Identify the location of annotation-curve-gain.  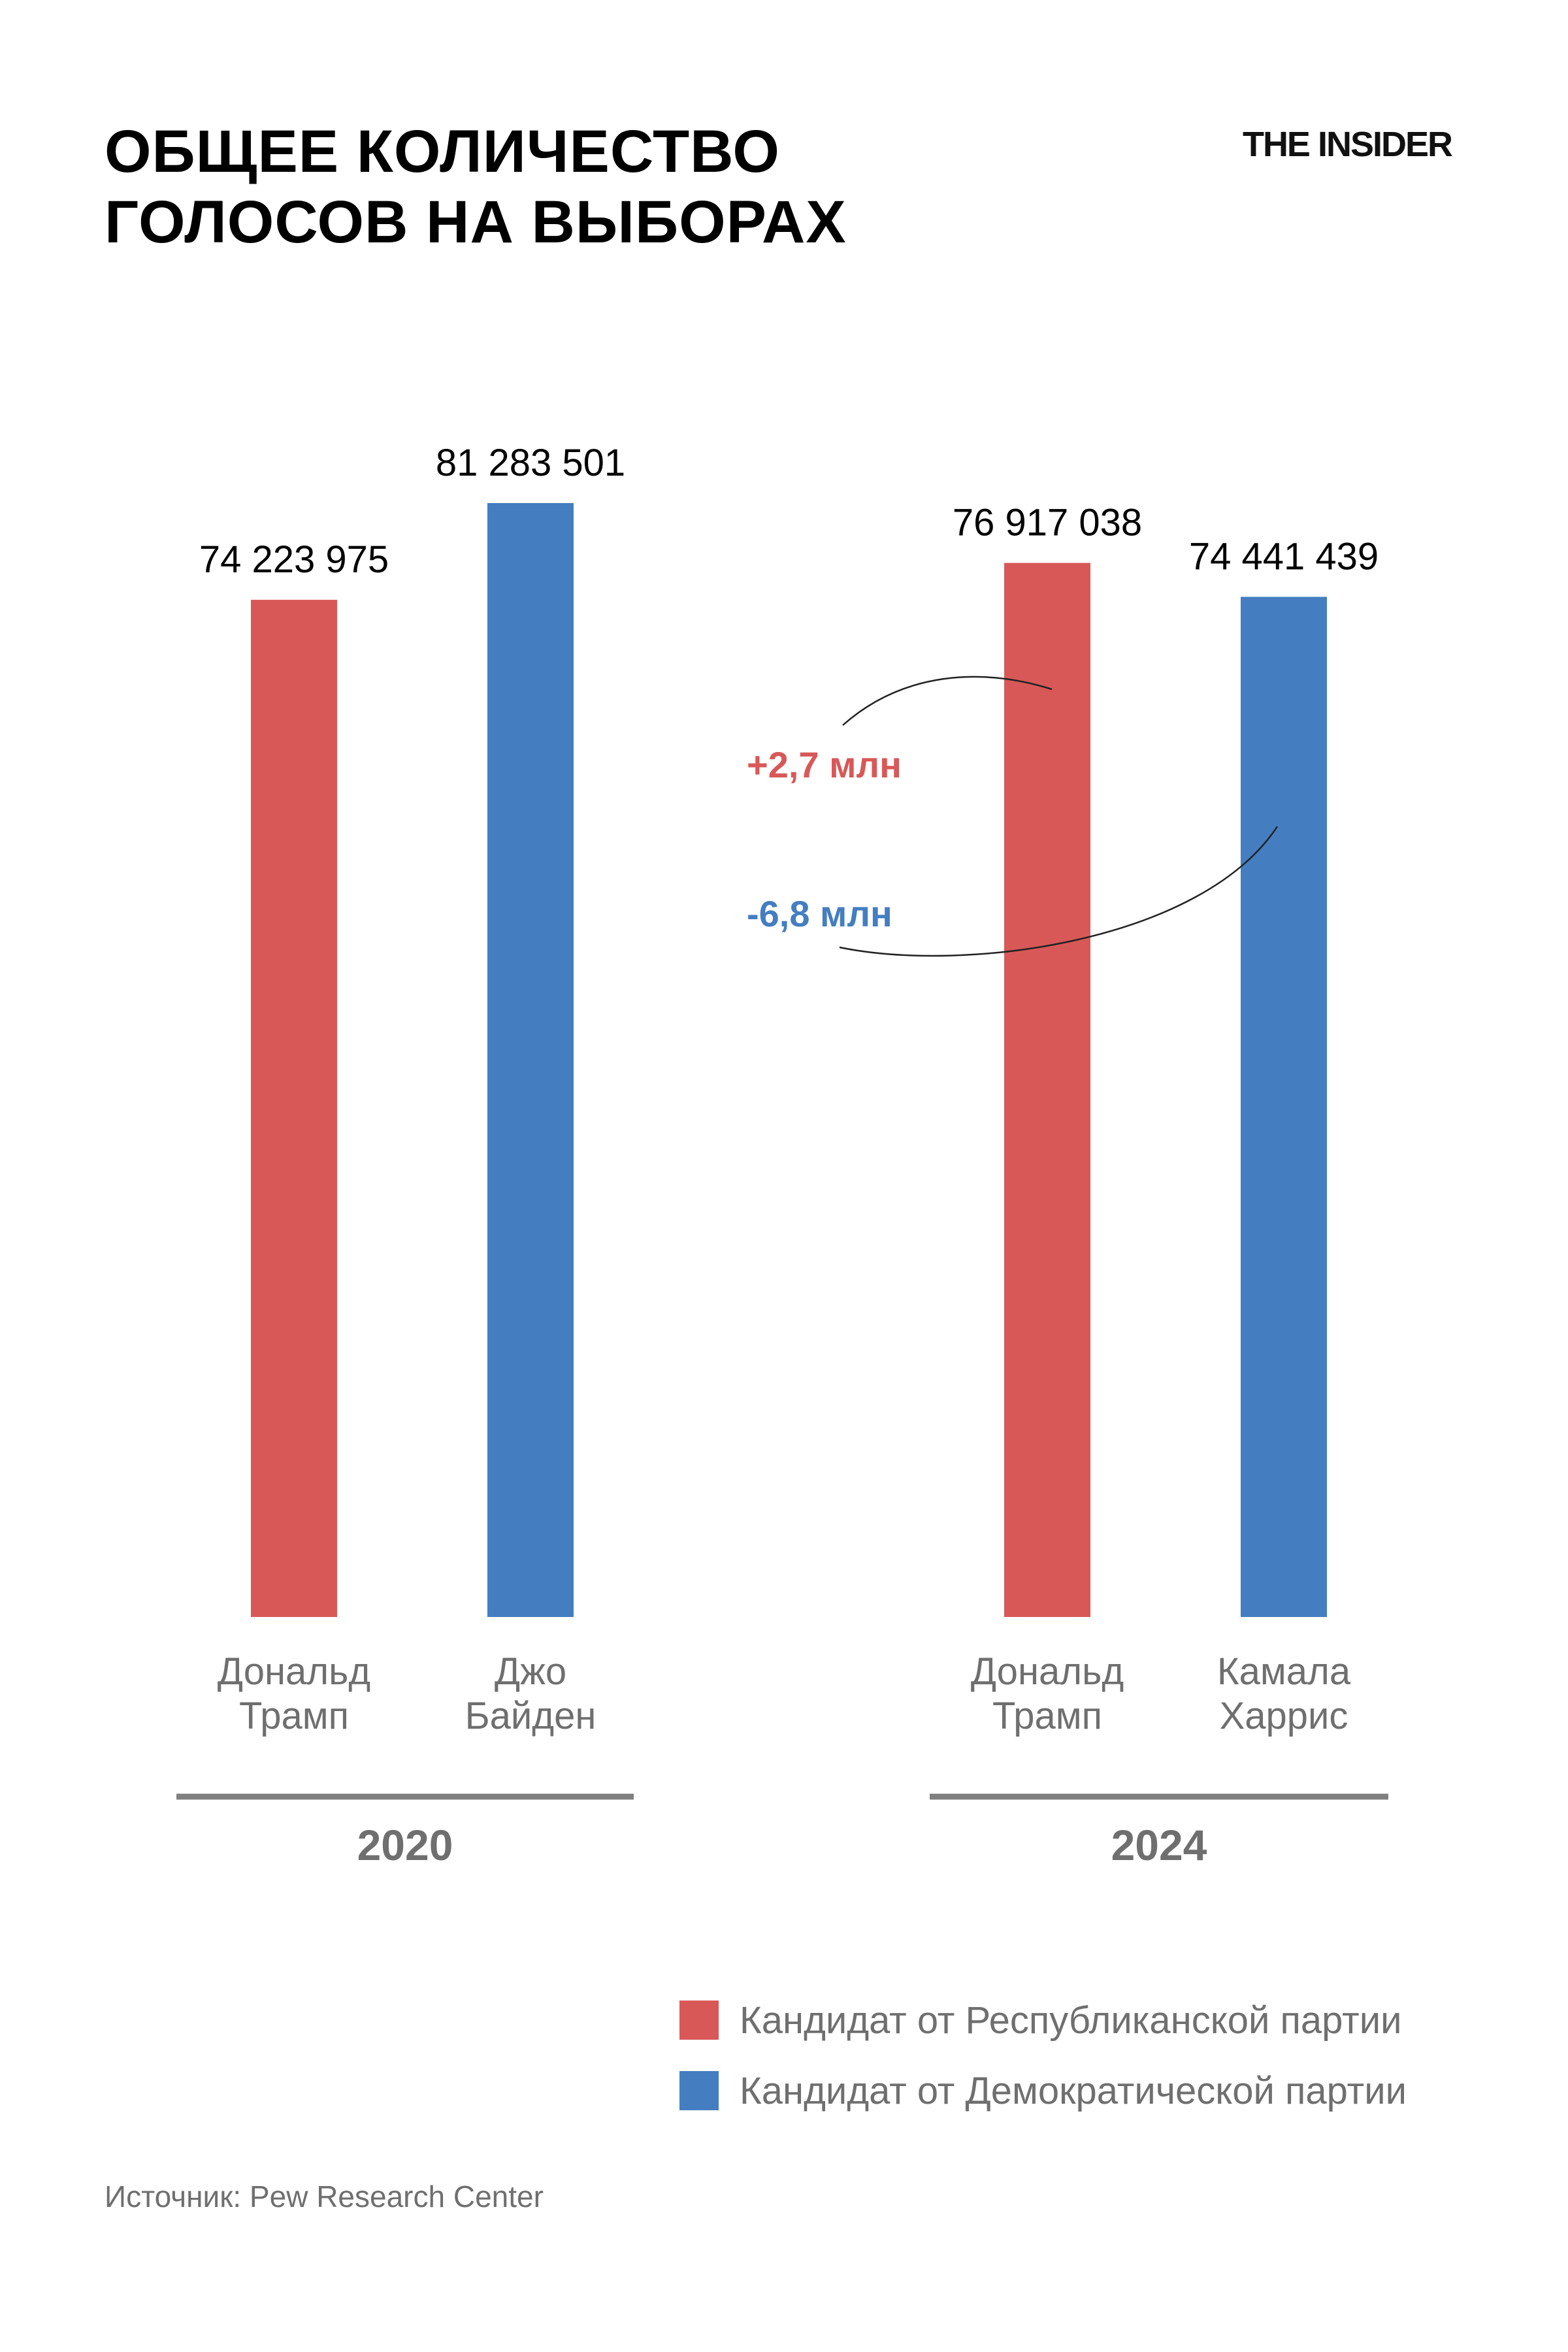
(947, 701).